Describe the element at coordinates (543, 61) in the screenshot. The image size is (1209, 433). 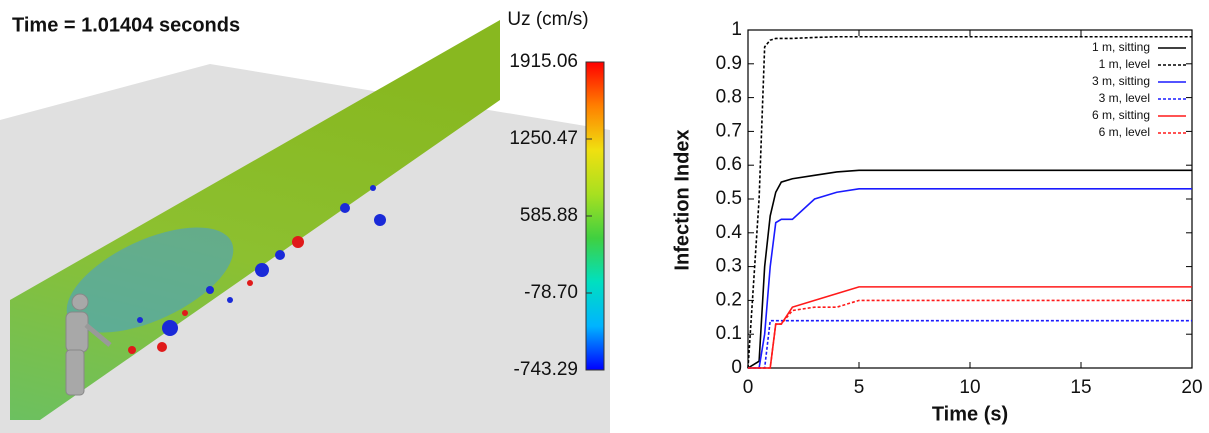
I see `colorbar-tick-label: 1915.06` at that location.